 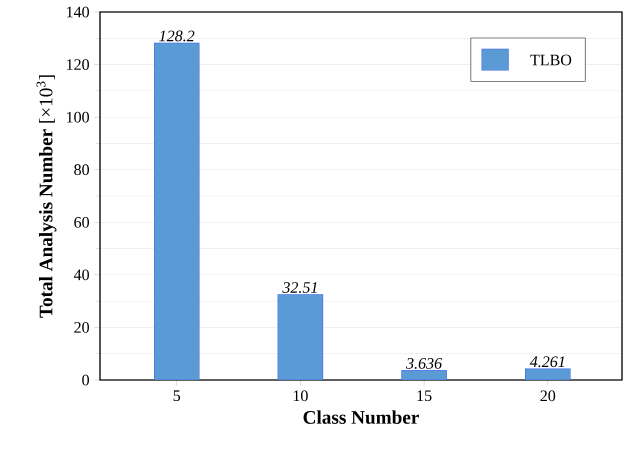 I want to click on legend-label: TLBO, so click(x=551, y=60).